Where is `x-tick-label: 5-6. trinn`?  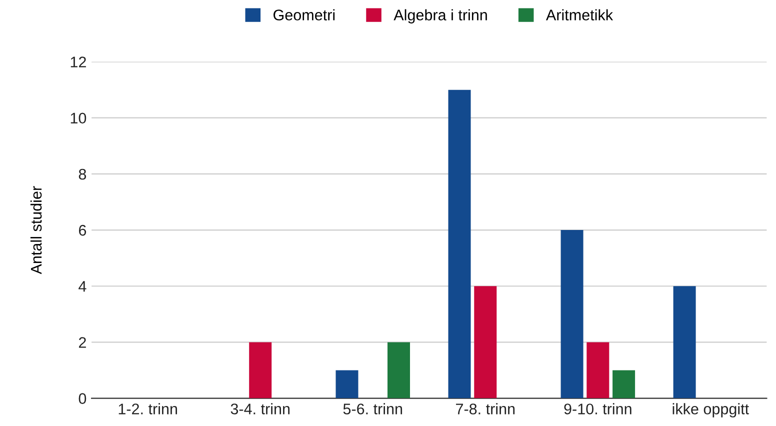
x-tick-label: 5-6. trinn is located at coordinates (372, 408).